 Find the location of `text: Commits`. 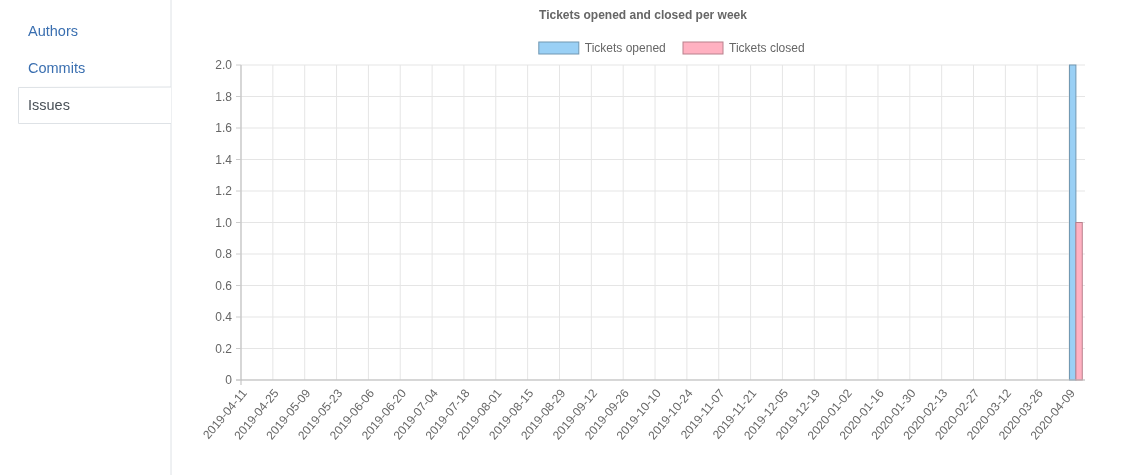

text: Commits is located at coordinates (57, 68).